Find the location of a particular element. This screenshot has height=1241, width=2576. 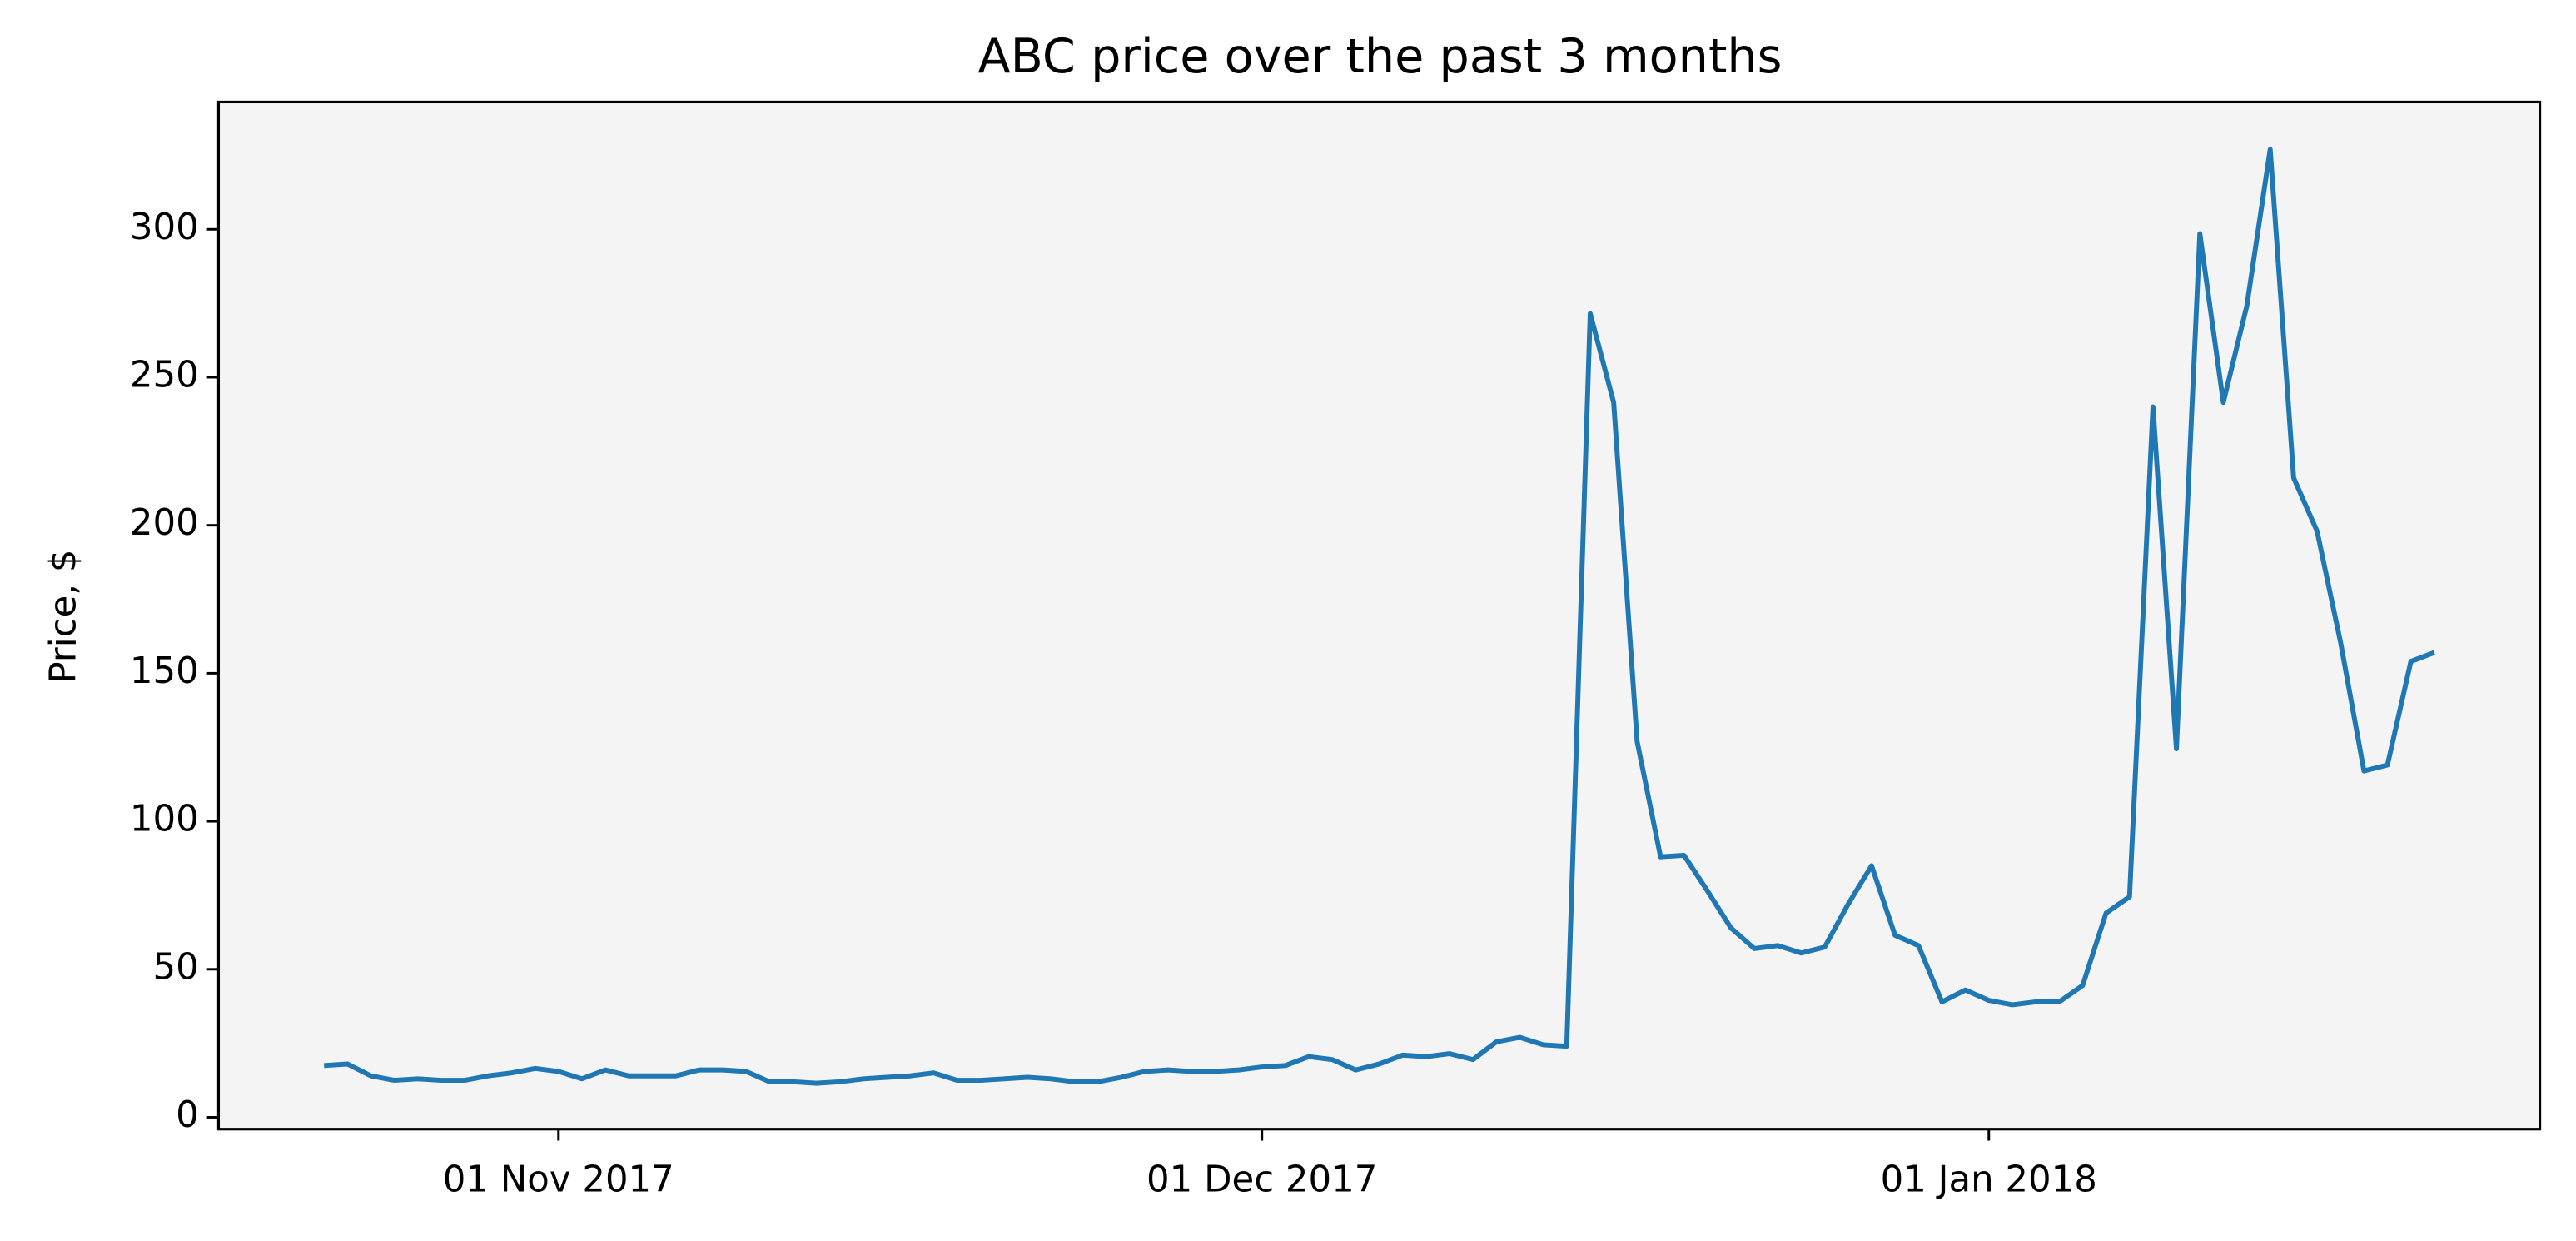

y-tick-label: 50 is located at coordinates (176, 967).